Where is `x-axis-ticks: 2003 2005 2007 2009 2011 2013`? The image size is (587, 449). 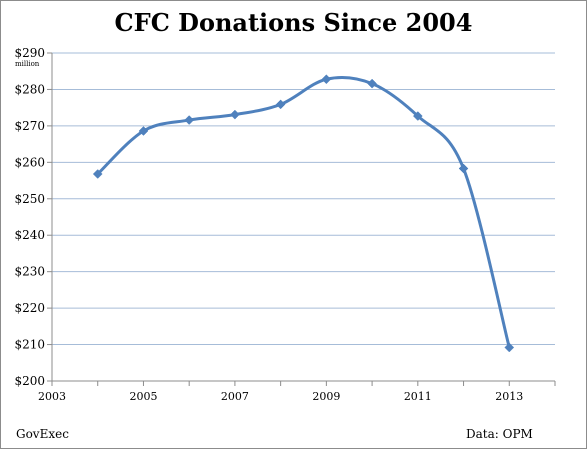 x-axis-ticks: 2003 2005 2007 2009 2011 2013 is located at coordinates (280, 396).